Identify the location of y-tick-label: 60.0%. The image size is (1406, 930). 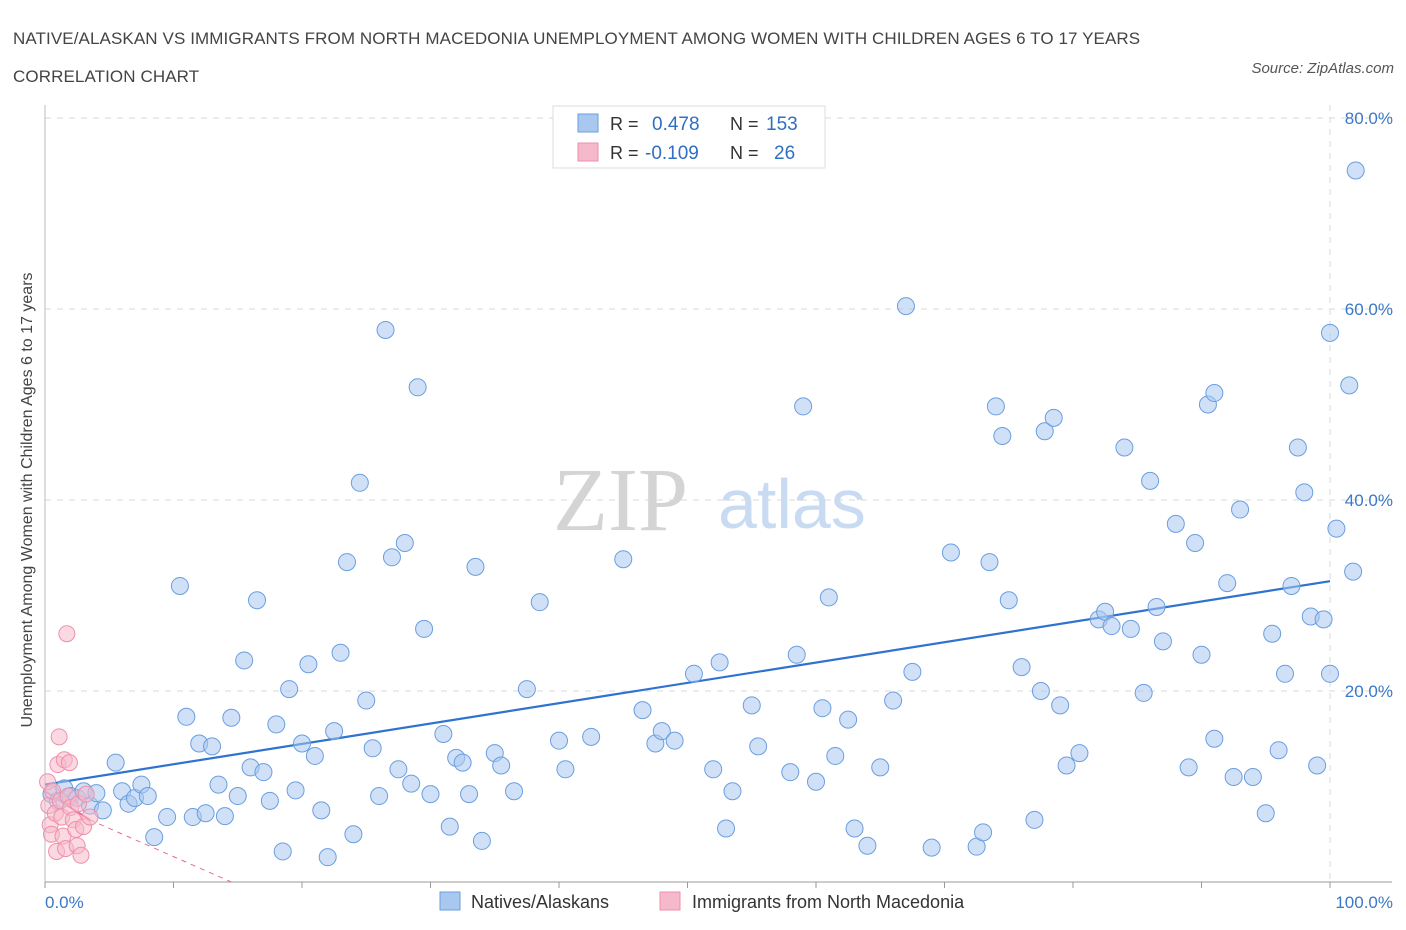
(1369, 309).